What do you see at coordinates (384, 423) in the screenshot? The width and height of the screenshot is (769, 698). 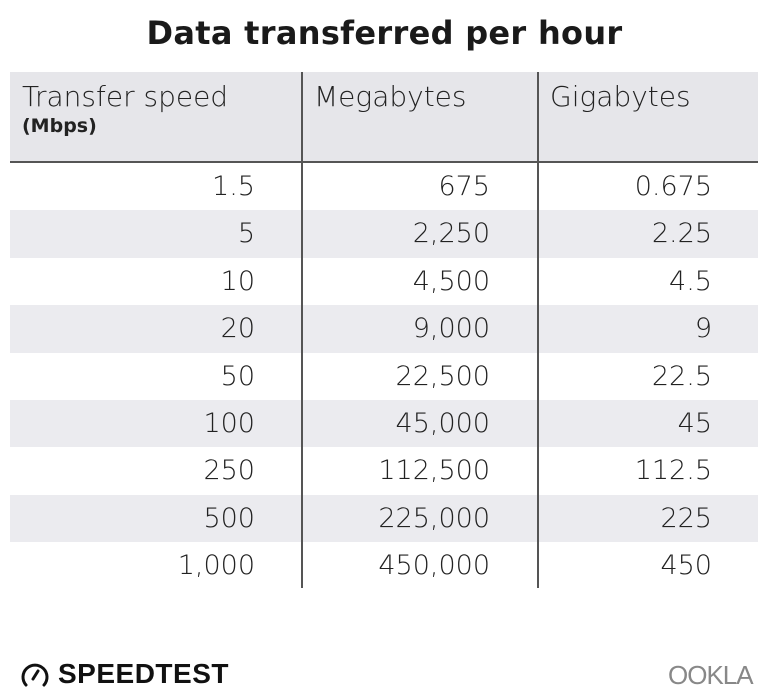 I see `table-row: 100 45,000 45` at bounding box center [384, 423].